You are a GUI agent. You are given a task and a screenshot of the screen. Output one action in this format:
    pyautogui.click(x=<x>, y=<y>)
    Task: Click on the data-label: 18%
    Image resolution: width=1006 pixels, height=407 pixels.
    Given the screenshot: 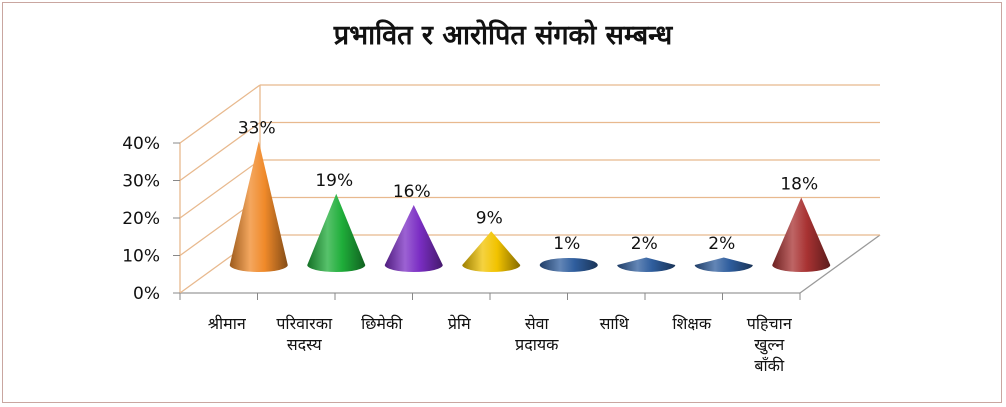 What is the action you would take?
    pyautogui.click(x=799, y=185)
    